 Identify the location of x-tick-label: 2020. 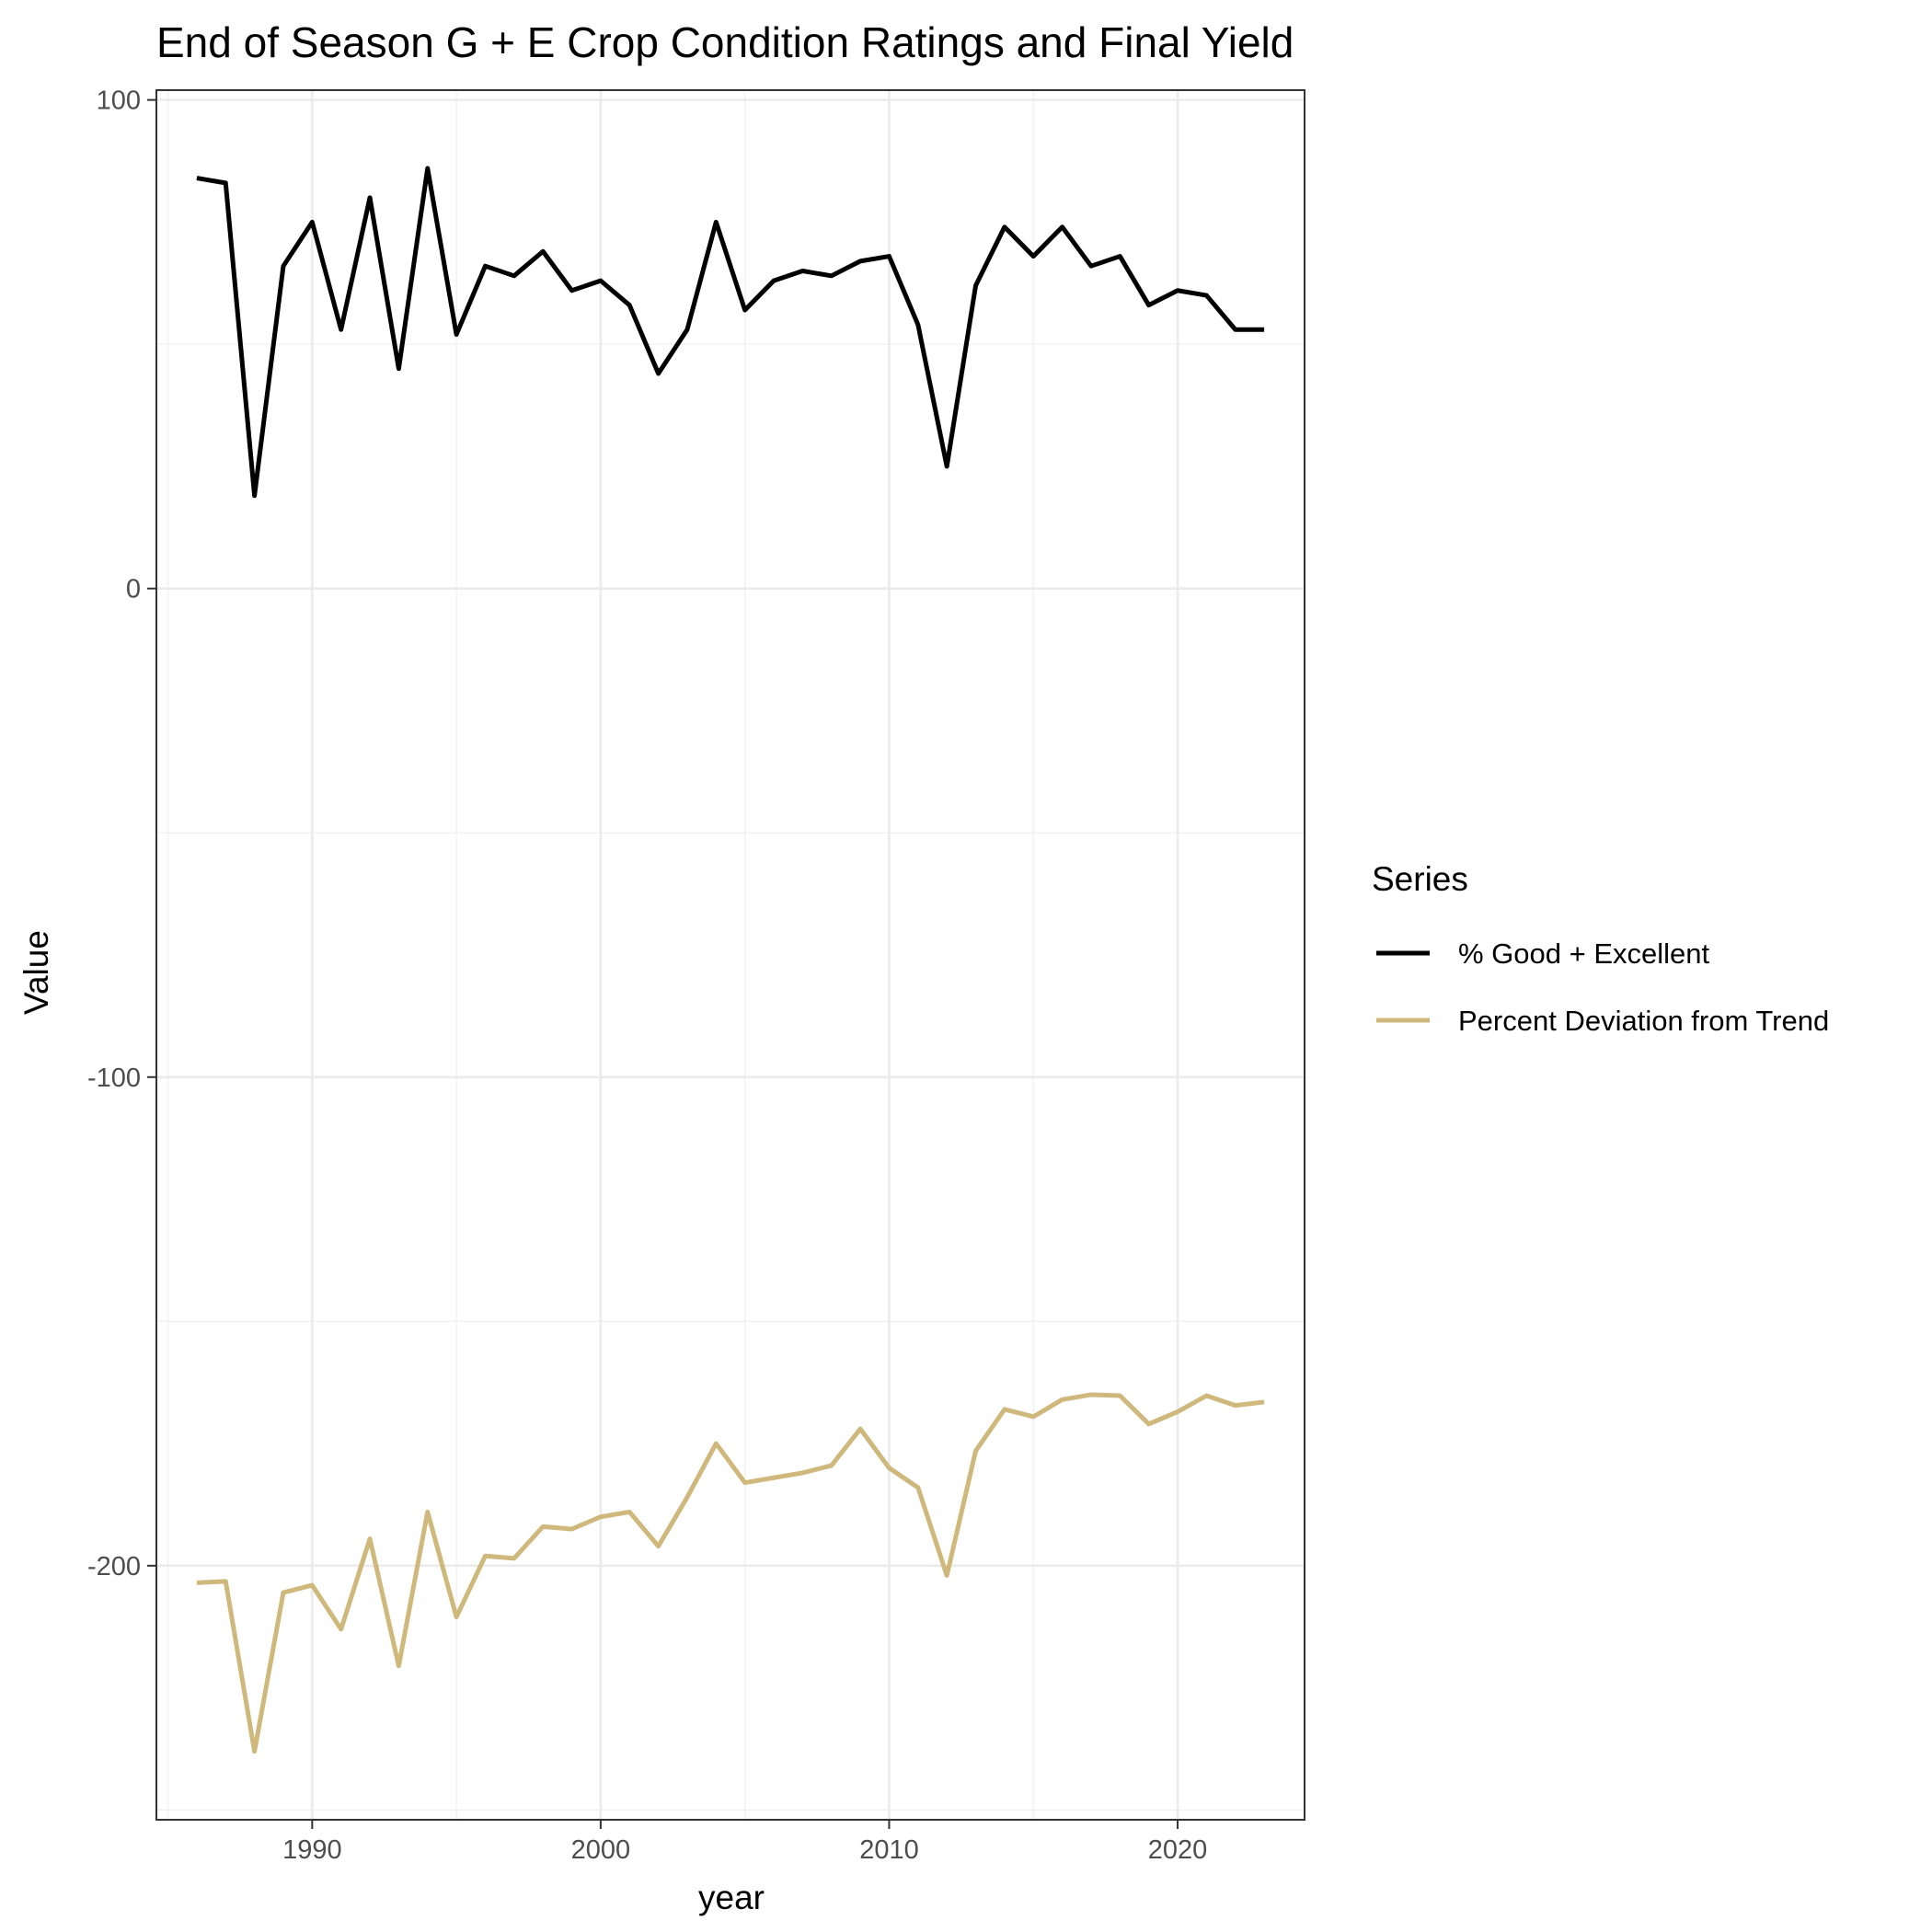
(1178, 1850).